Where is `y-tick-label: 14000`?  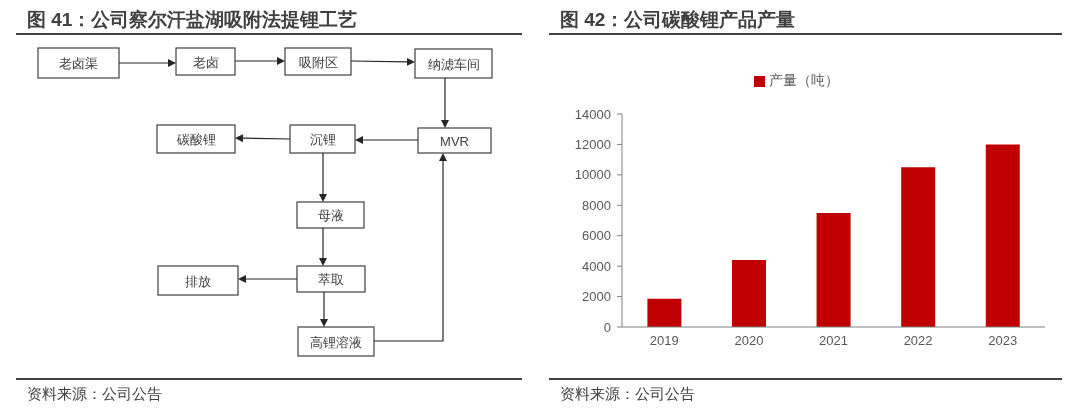
y-tick-label: 14000 is located at coordinates (592, 114).